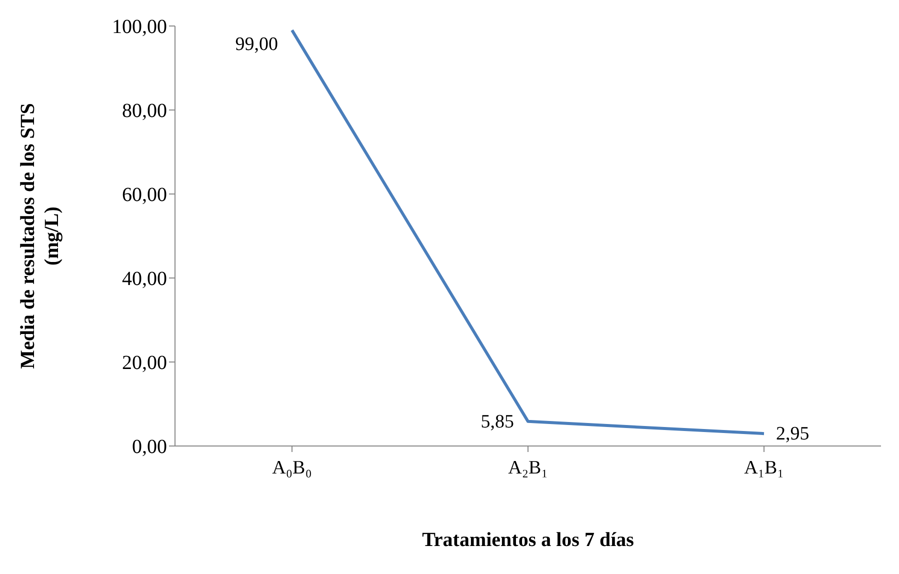 The height and width of the screenshot is (574, 899). I want to click on y-tick-label: 80,00, so click(144, 111).